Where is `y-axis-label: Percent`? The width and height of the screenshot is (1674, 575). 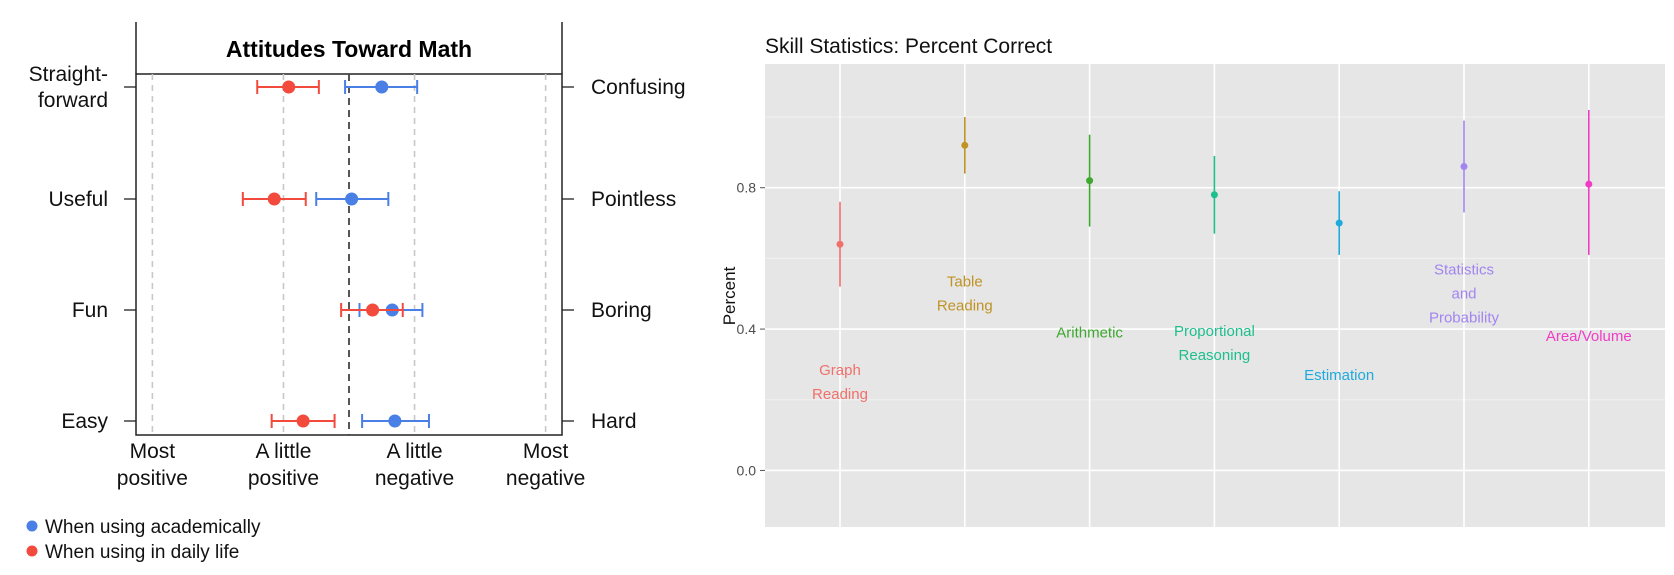
y-axis-label: Percent is located at coordinates (729, 295).